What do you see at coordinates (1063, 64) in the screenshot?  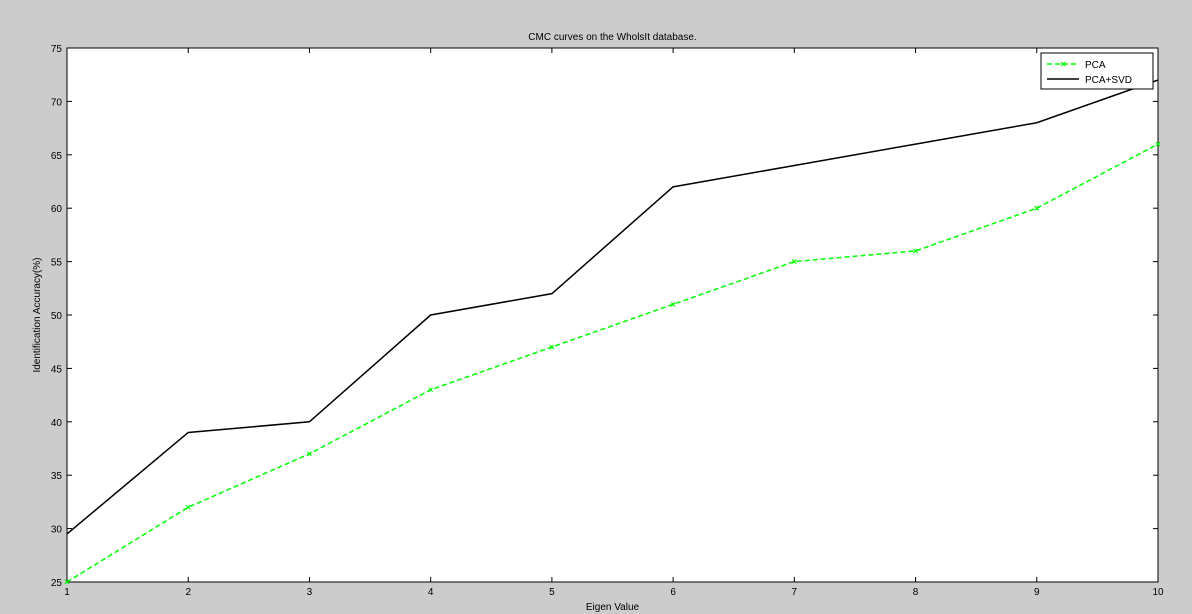 I see `legend-marker-pca` at bounding box center [1063, 64].